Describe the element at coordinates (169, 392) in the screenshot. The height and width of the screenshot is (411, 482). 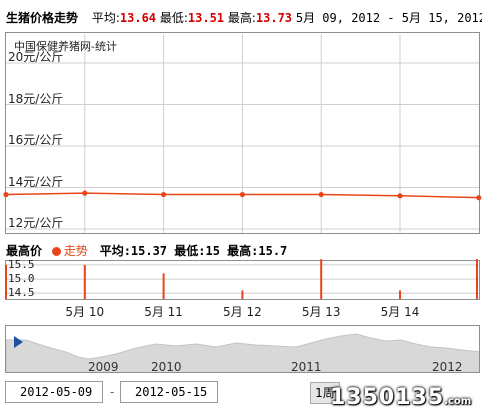
I see `end-date-input: 2012-05-15` at that location.